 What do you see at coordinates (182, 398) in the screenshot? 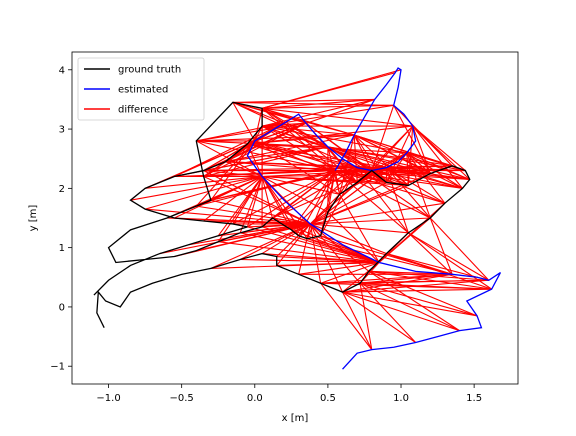
I see `x-tick-label: −0.5` at bounding box center [182, 398].